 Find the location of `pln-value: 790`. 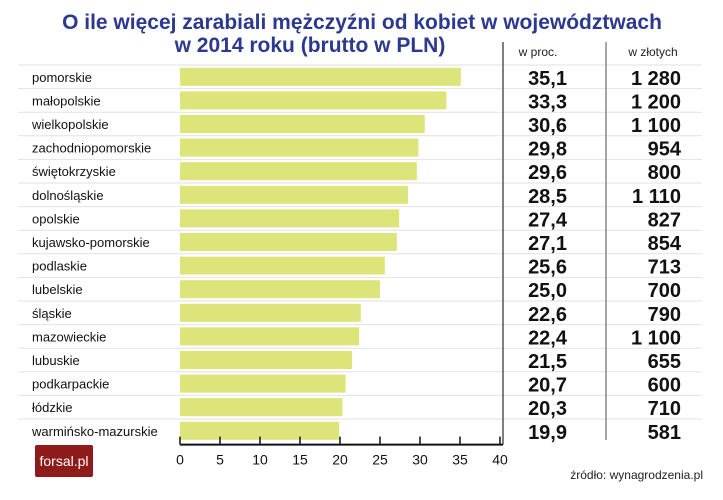

pln-value: 790 is located at coordinates (664, 315).